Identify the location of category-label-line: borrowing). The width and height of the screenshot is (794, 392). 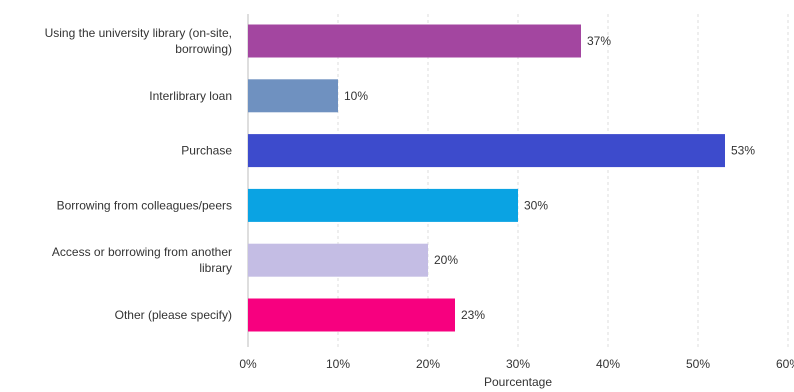
(203, 49).